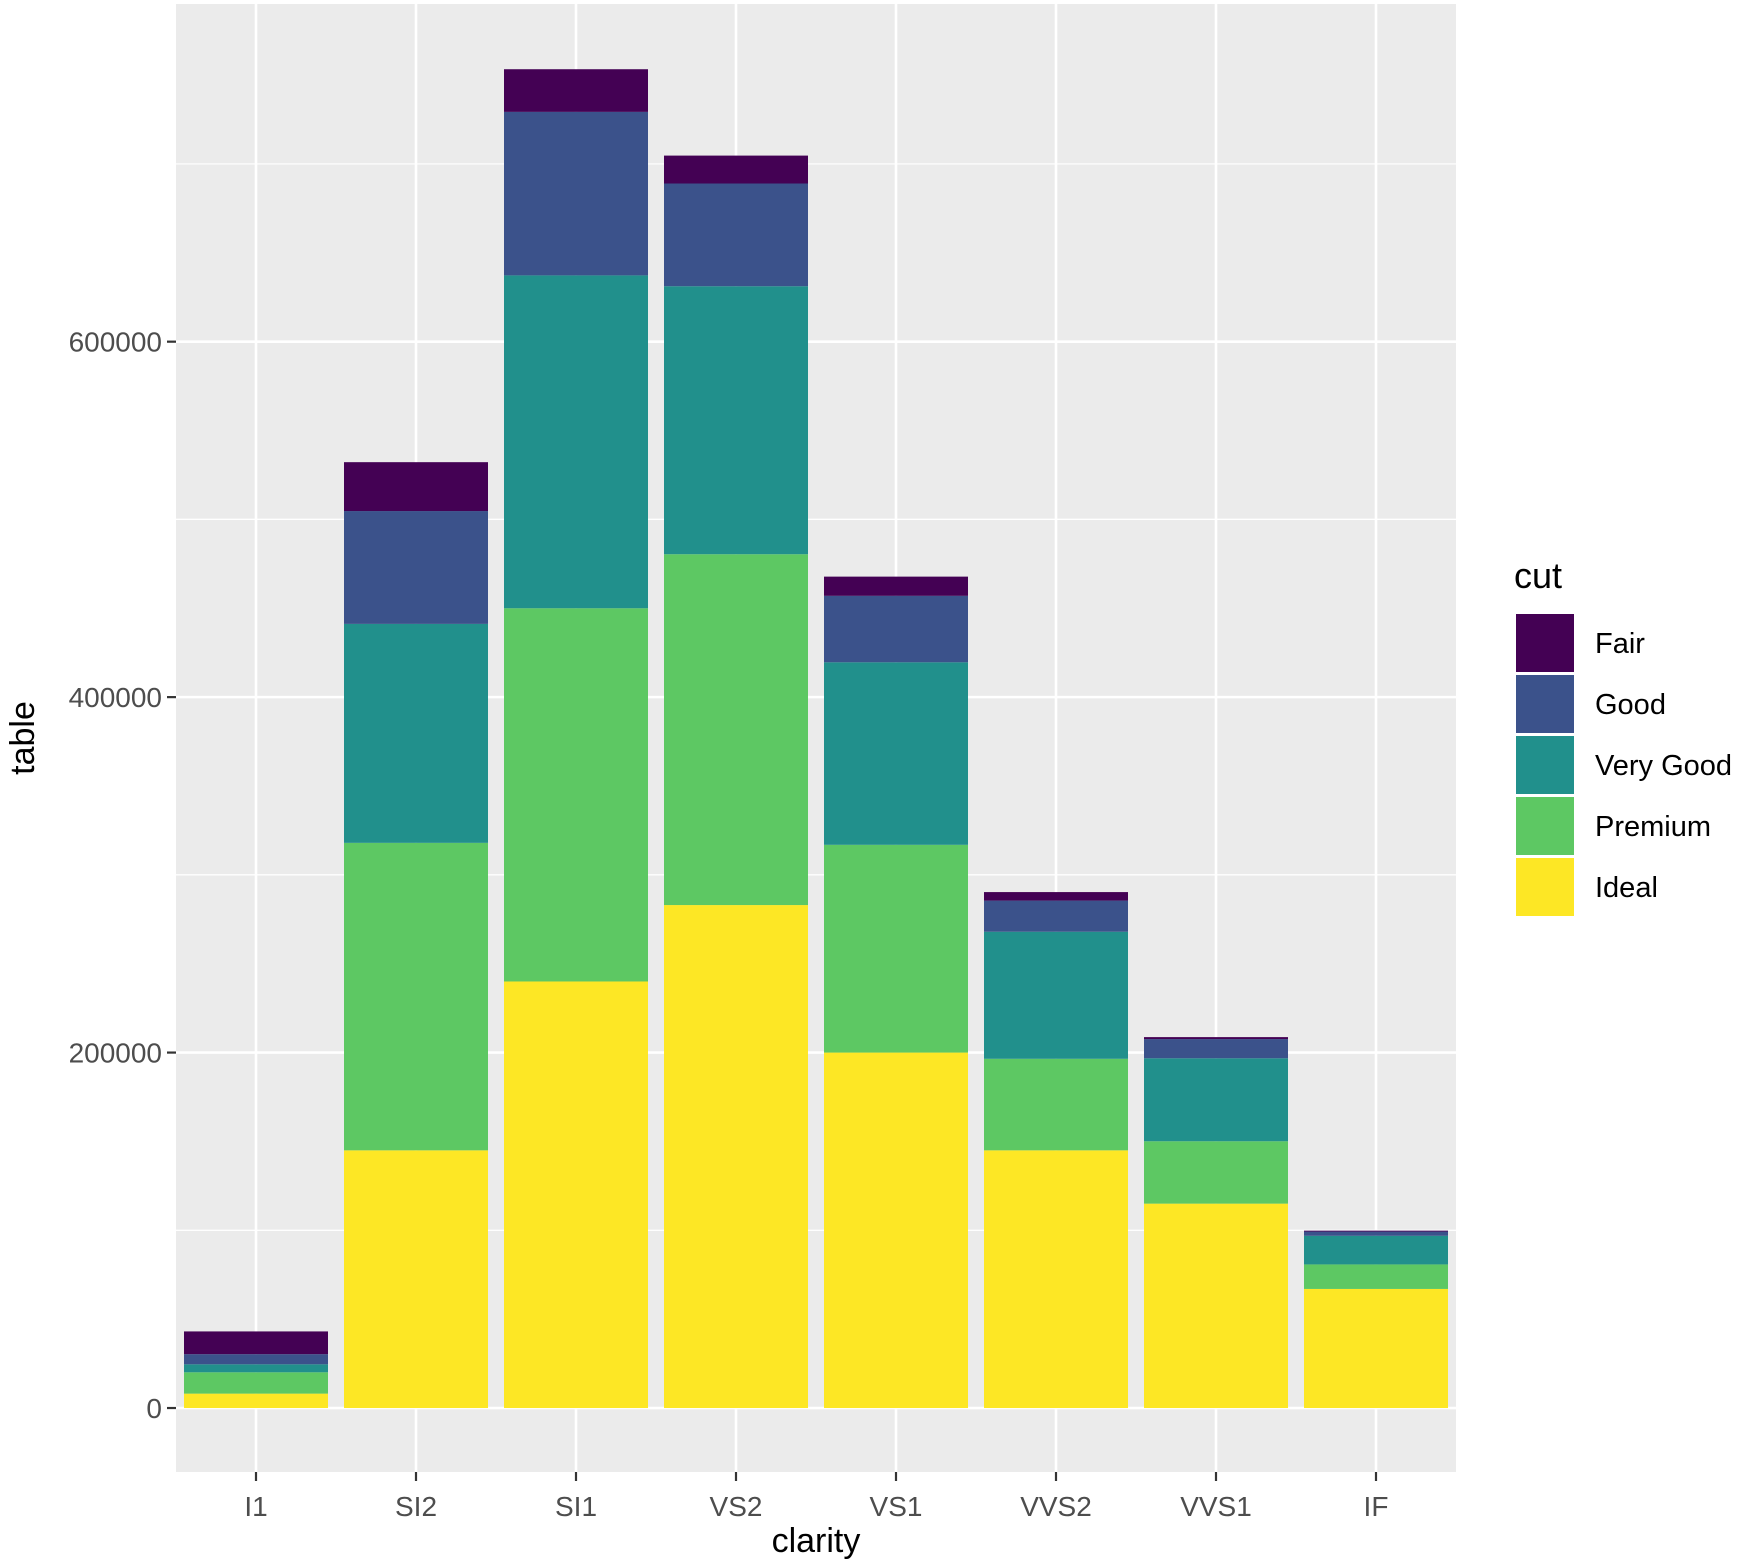 The image size is (1748, 1566). Describe the element at coordinates (416, 1279) in the screenshot. I see `bar-segment-ideal-si2` at that location.